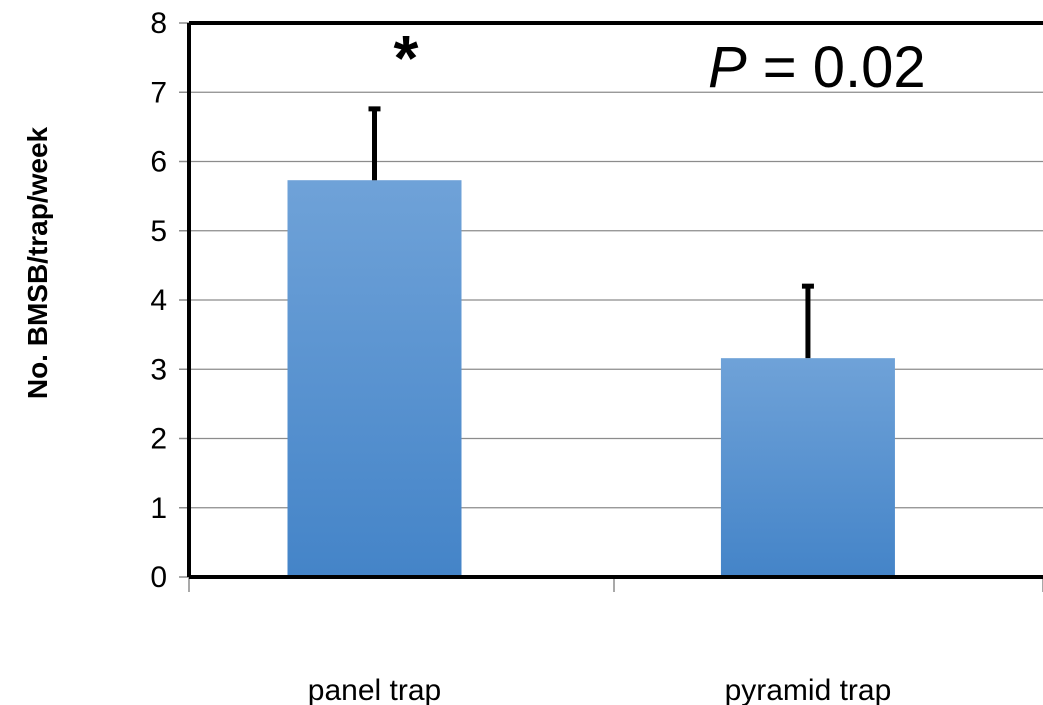 This screenshot has height=705, width=1043. Describe the element at coordinates (727, 67) in the screenshot. I see `p-value-symbol: P` at that location.